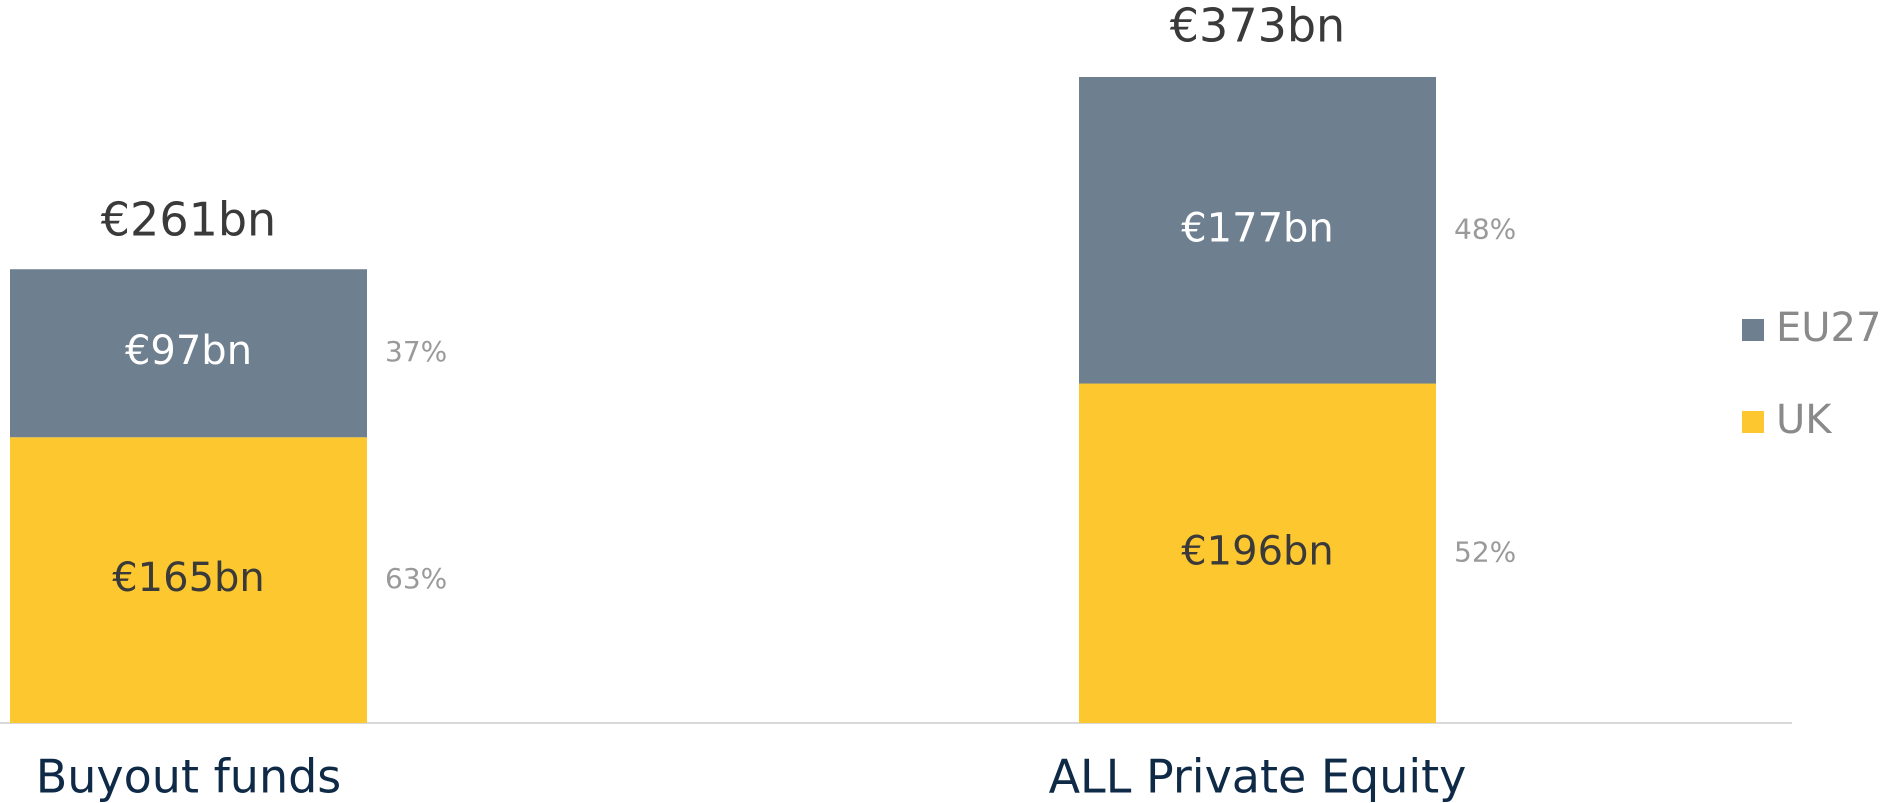  I want to click on share-label: 52%, so click(1485, 551).